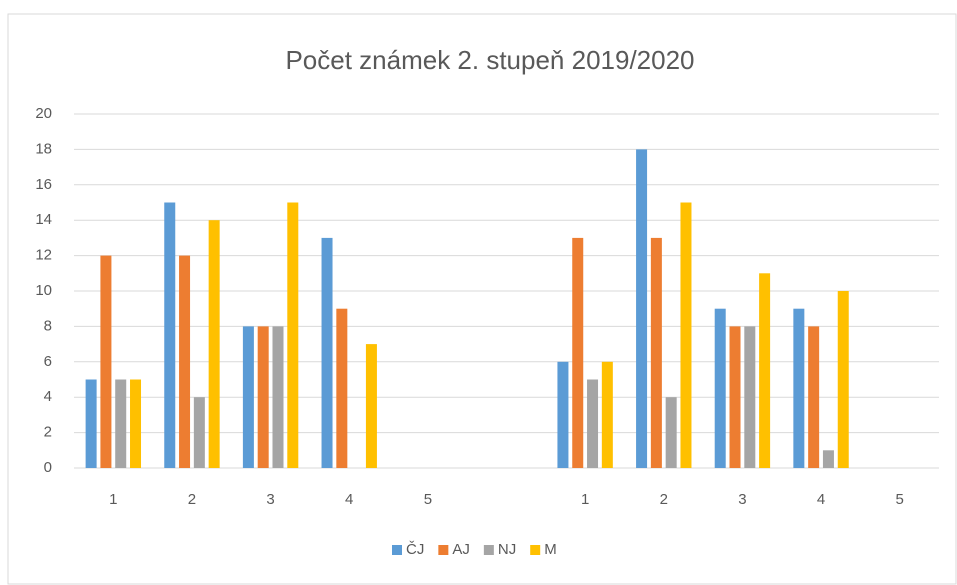 This screenshot has height=585, width=957. I want to click on y-tick-label: 16, so click(43, 184).